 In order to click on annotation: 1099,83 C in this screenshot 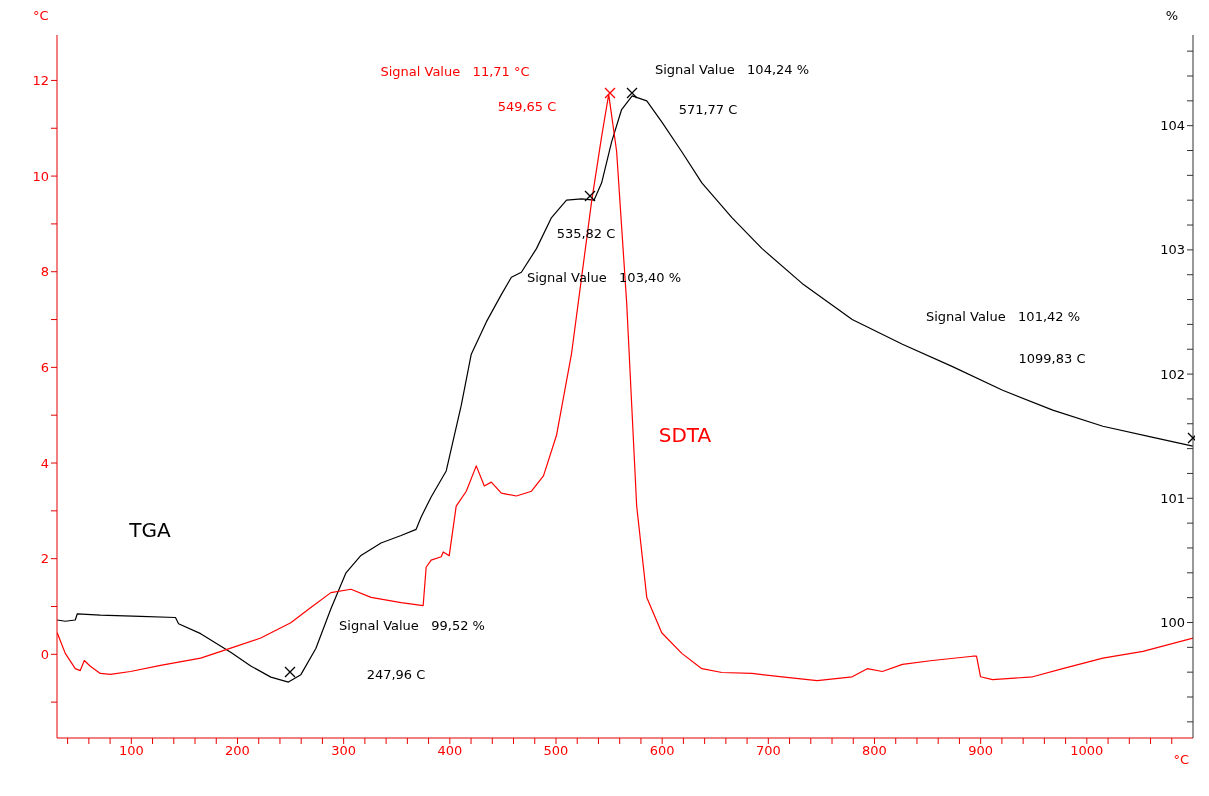, I will do `click(1052, 358)`.